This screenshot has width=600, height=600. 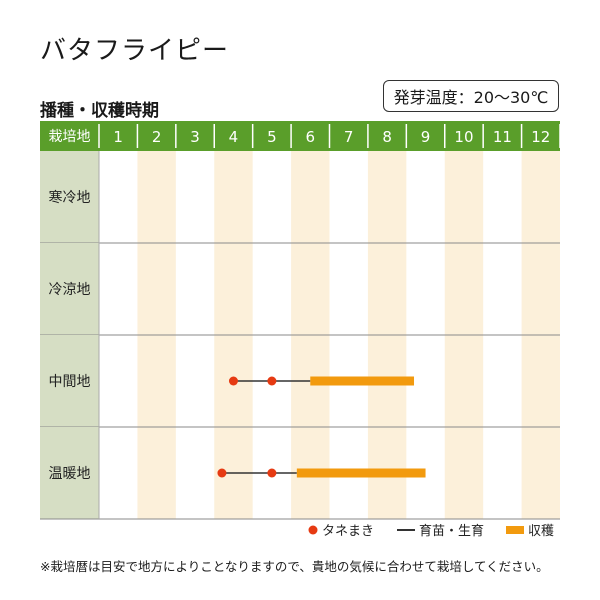 I want to click on month-label: 7, so click(x=349, y=137).